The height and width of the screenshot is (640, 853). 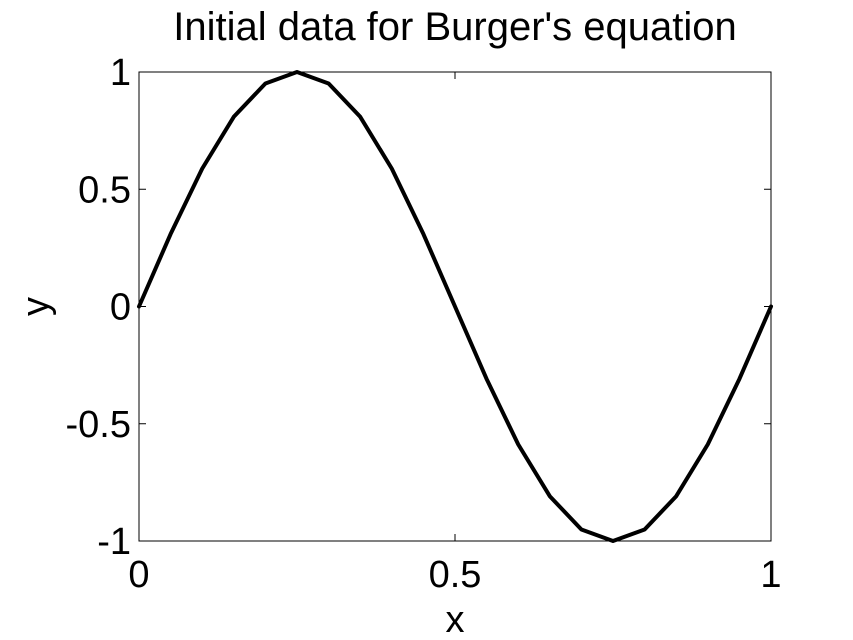 I want to click on x-tick-label: 0.5, so click(x=455, y=575).